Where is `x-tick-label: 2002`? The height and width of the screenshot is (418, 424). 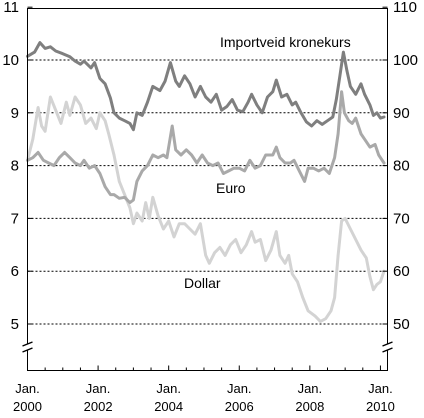 x-tick-label: 2002 is located at coordinates (98, 406).